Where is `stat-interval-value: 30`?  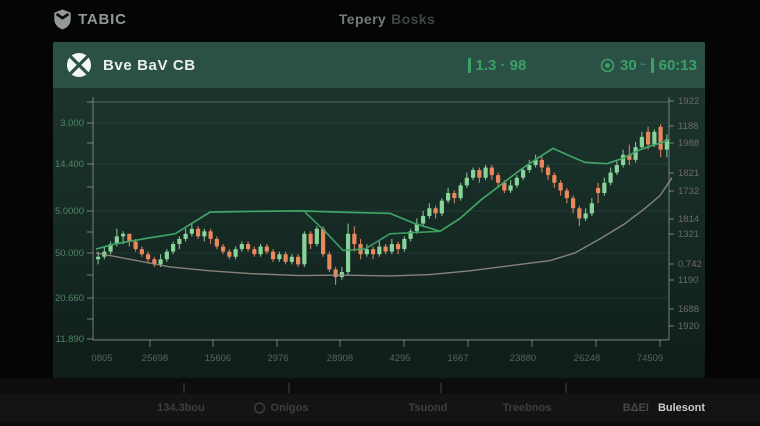
stat-interval-value: 30 is located at coordinates (628, 65).